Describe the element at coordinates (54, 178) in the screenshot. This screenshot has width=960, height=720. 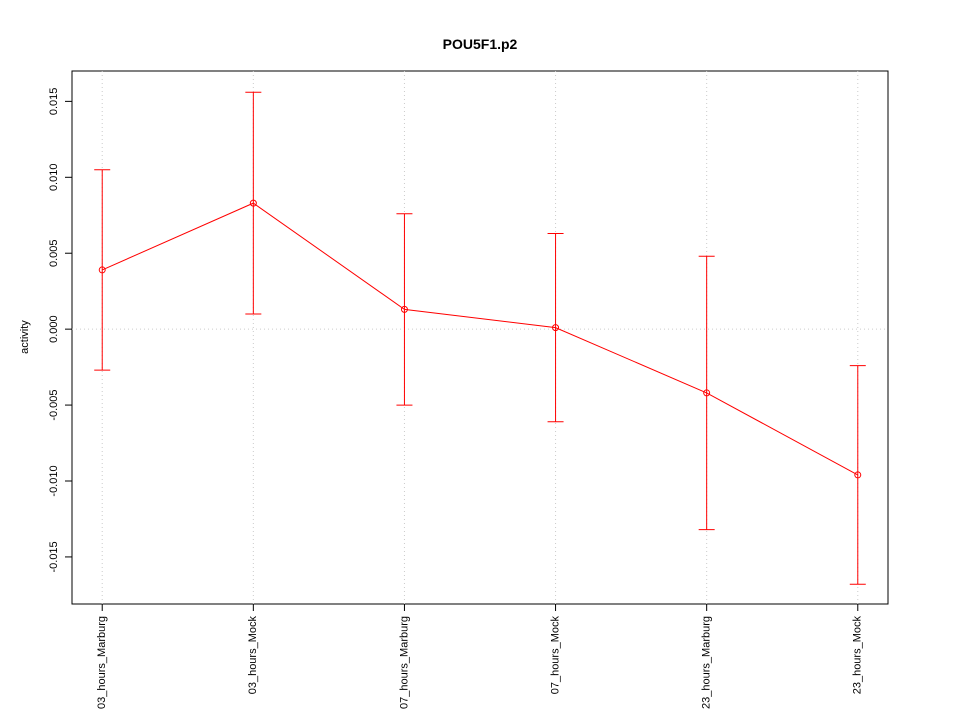
I see `y-tick-label: 0.010` at that location.